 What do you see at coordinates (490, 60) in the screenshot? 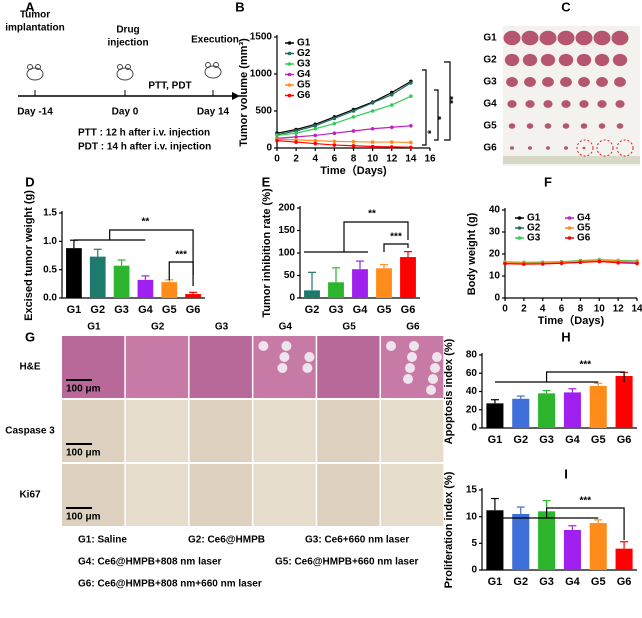
I see `row-label: G2` at bounding box center [490, 60].